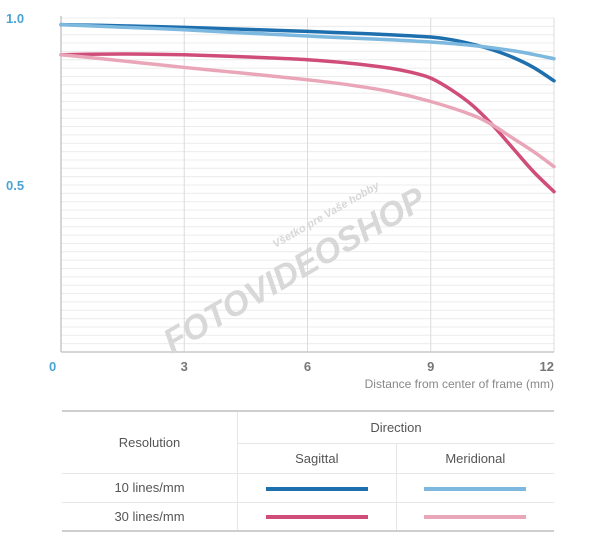 The width and height of the screenshot is (604, 550). I want to click on legend-direction-header: Direction, so click(395, 426).